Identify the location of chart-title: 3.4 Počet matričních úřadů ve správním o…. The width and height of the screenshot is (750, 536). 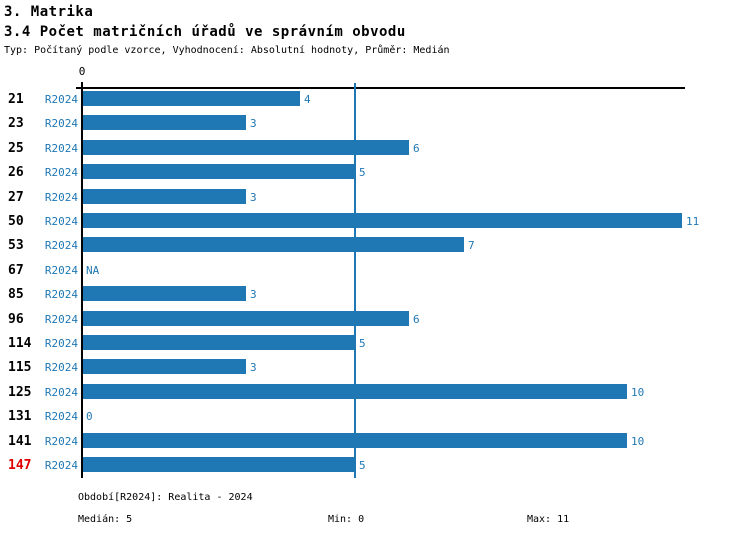
(205, 32).